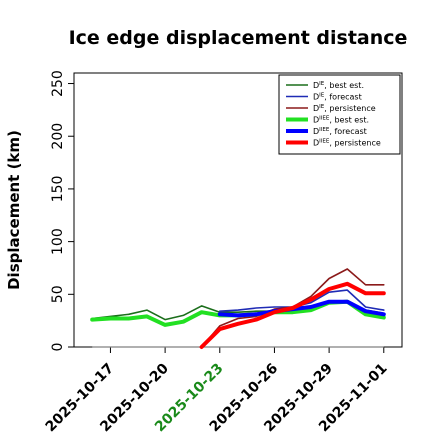 This screenshot has height=440, width=440. Describe the element at coordinates (58, 347) in the screenshot. I see `y-tick-label: 0` at that location.